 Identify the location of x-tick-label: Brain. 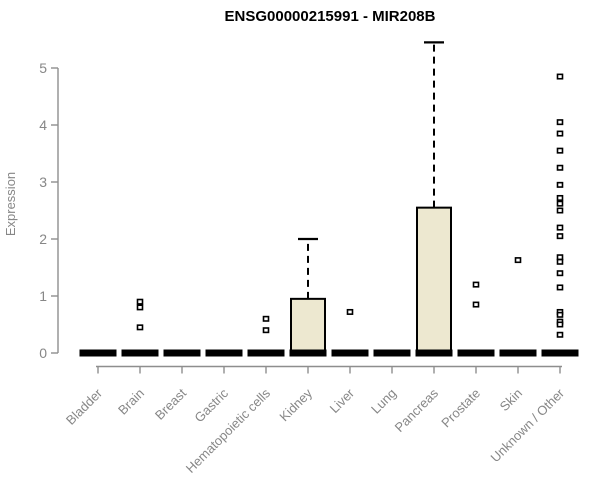
(131, 402).